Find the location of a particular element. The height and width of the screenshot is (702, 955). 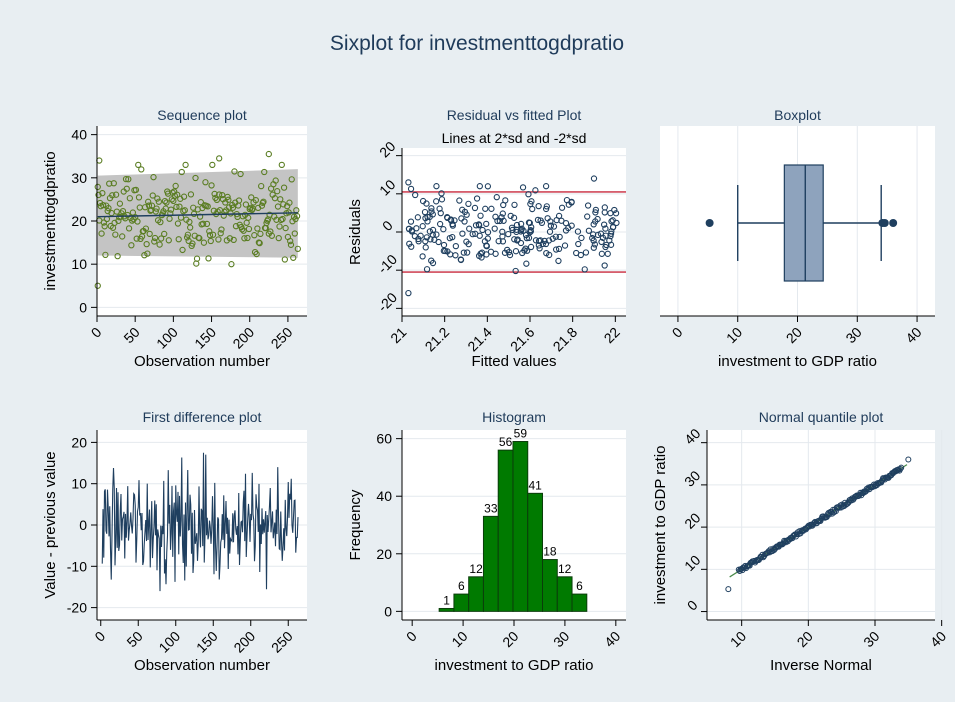

firstdiff-series-line is located at coordinates (200, 522).